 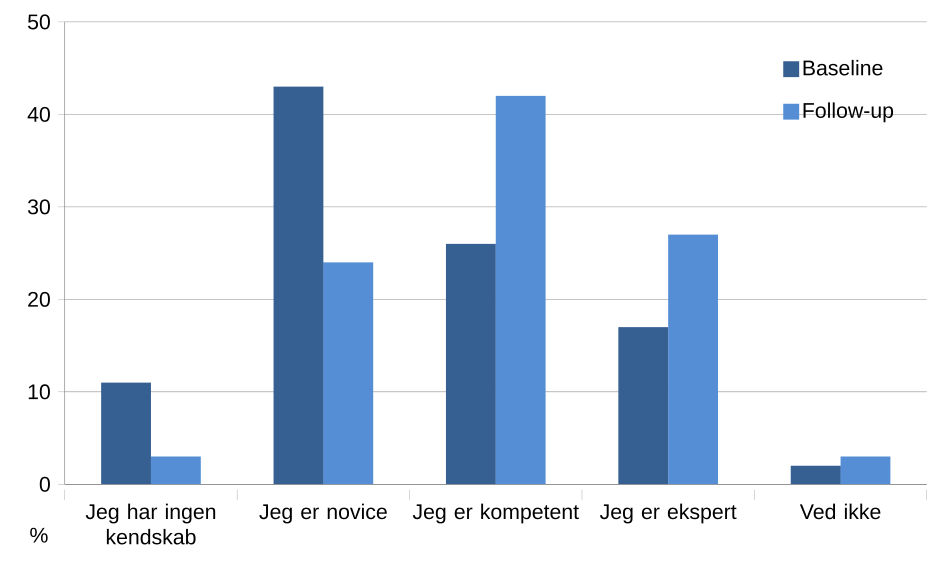 I want to click on y-tick-label: 50, so click(x=39, y=22).